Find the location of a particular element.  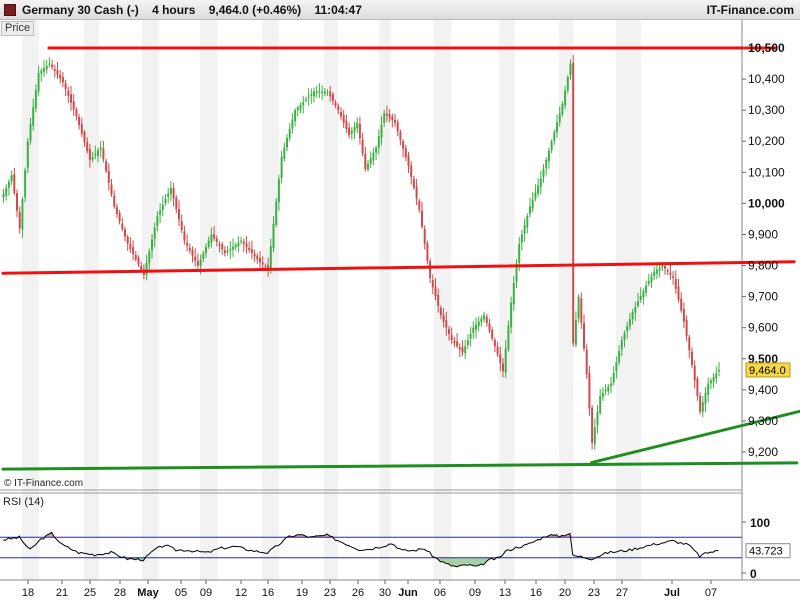

time-tick-label: 30 is located at coordinates (385, 593).